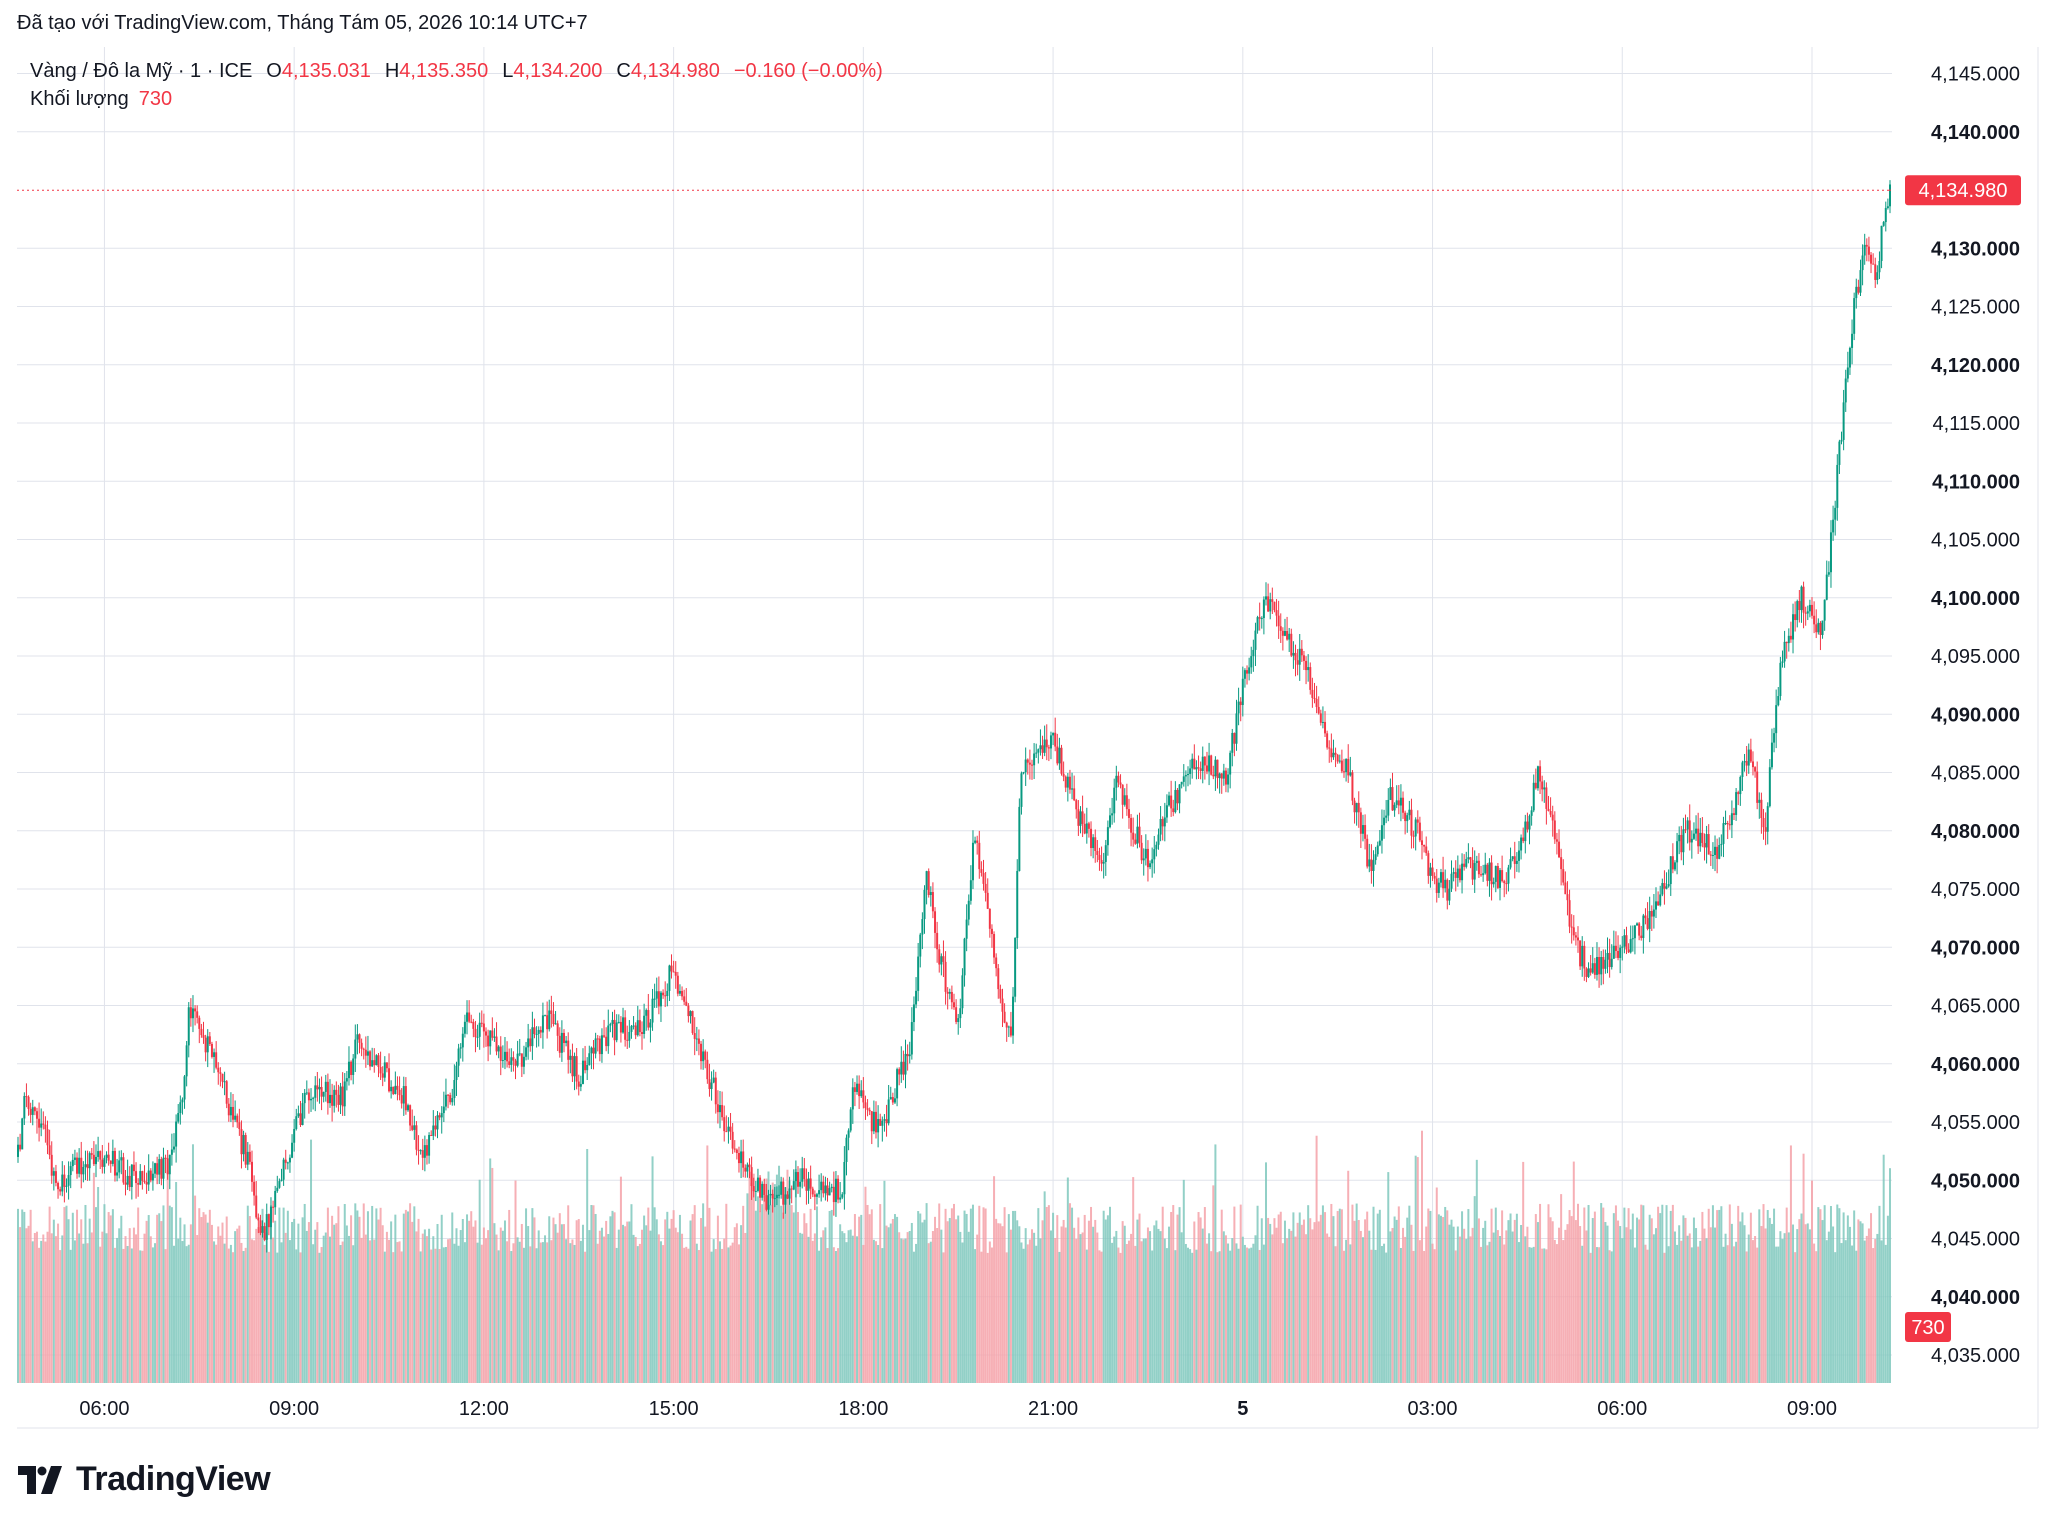 This screenshot has width=2048, height=1529. What do you see at coordinates (141, 71) in the screenshot?
I see `symbol-label: Vàng / Đô la Mỹ · 1 · ICE` at bounding box center [141, 71].